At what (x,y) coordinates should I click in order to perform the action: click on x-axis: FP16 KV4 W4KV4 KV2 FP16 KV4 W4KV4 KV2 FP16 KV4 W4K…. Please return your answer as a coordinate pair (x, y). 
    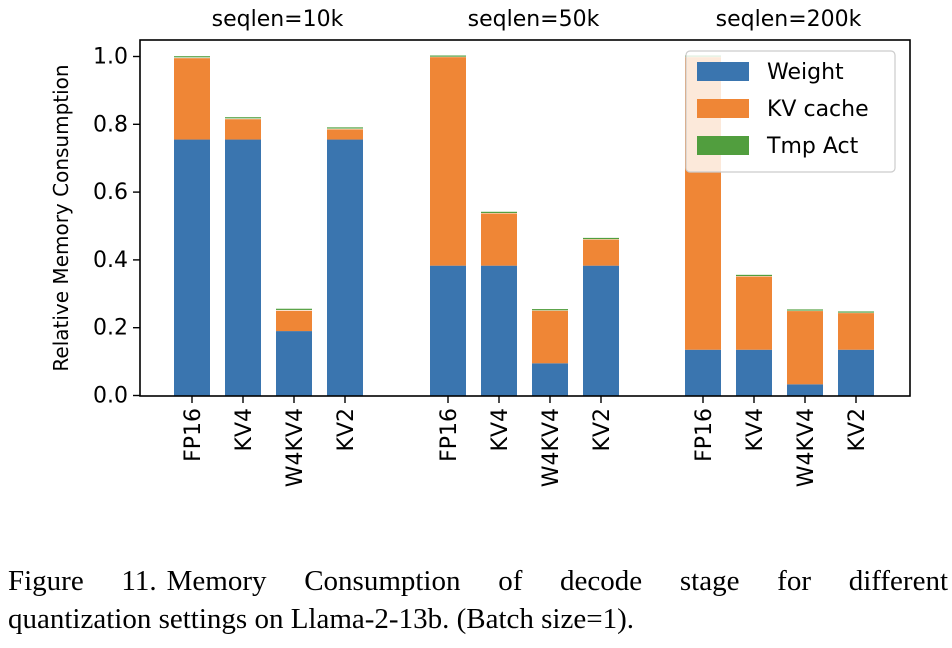
    Looking at the image, I should click on (525, 441).